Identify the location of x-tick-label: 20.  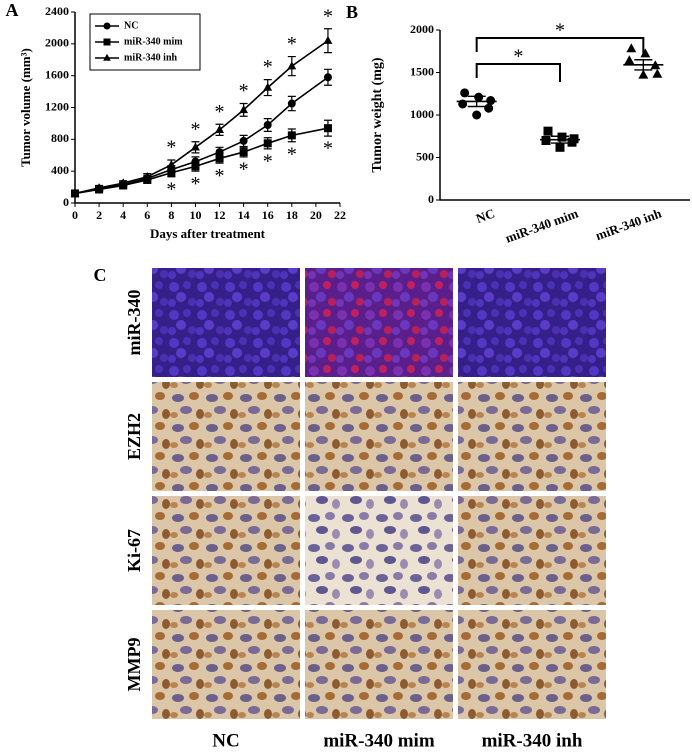
(316, 215).